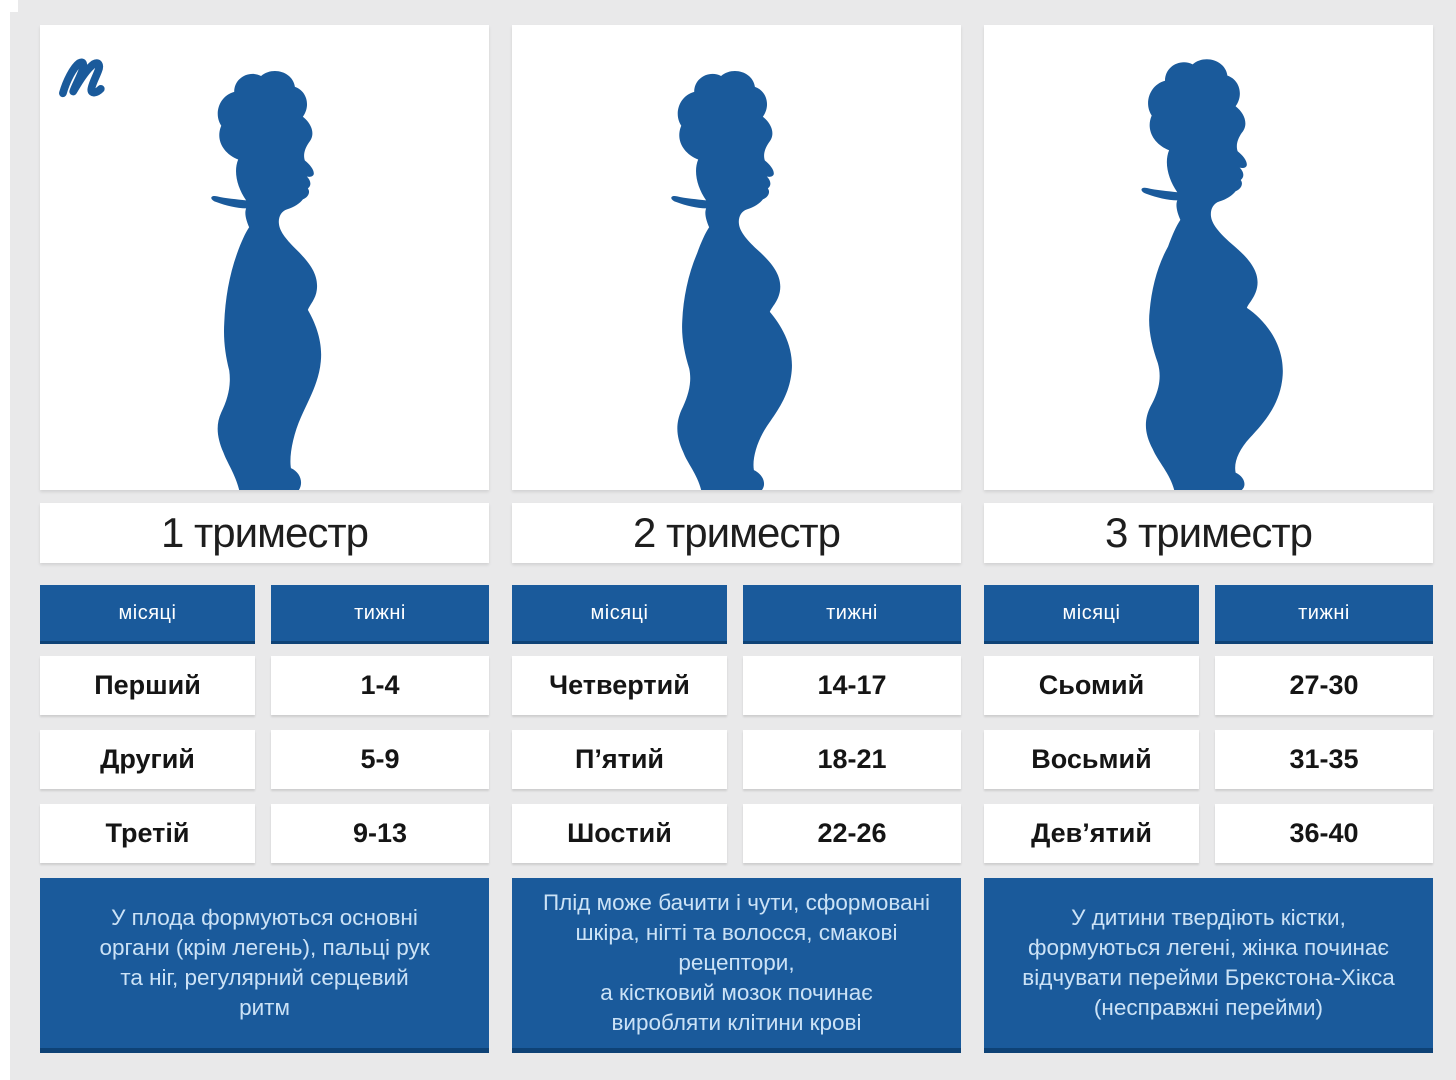  Describe the element at coordinates (1208, 533) in the screenshot. I see `trimester-title: 3 триместр` at that location.